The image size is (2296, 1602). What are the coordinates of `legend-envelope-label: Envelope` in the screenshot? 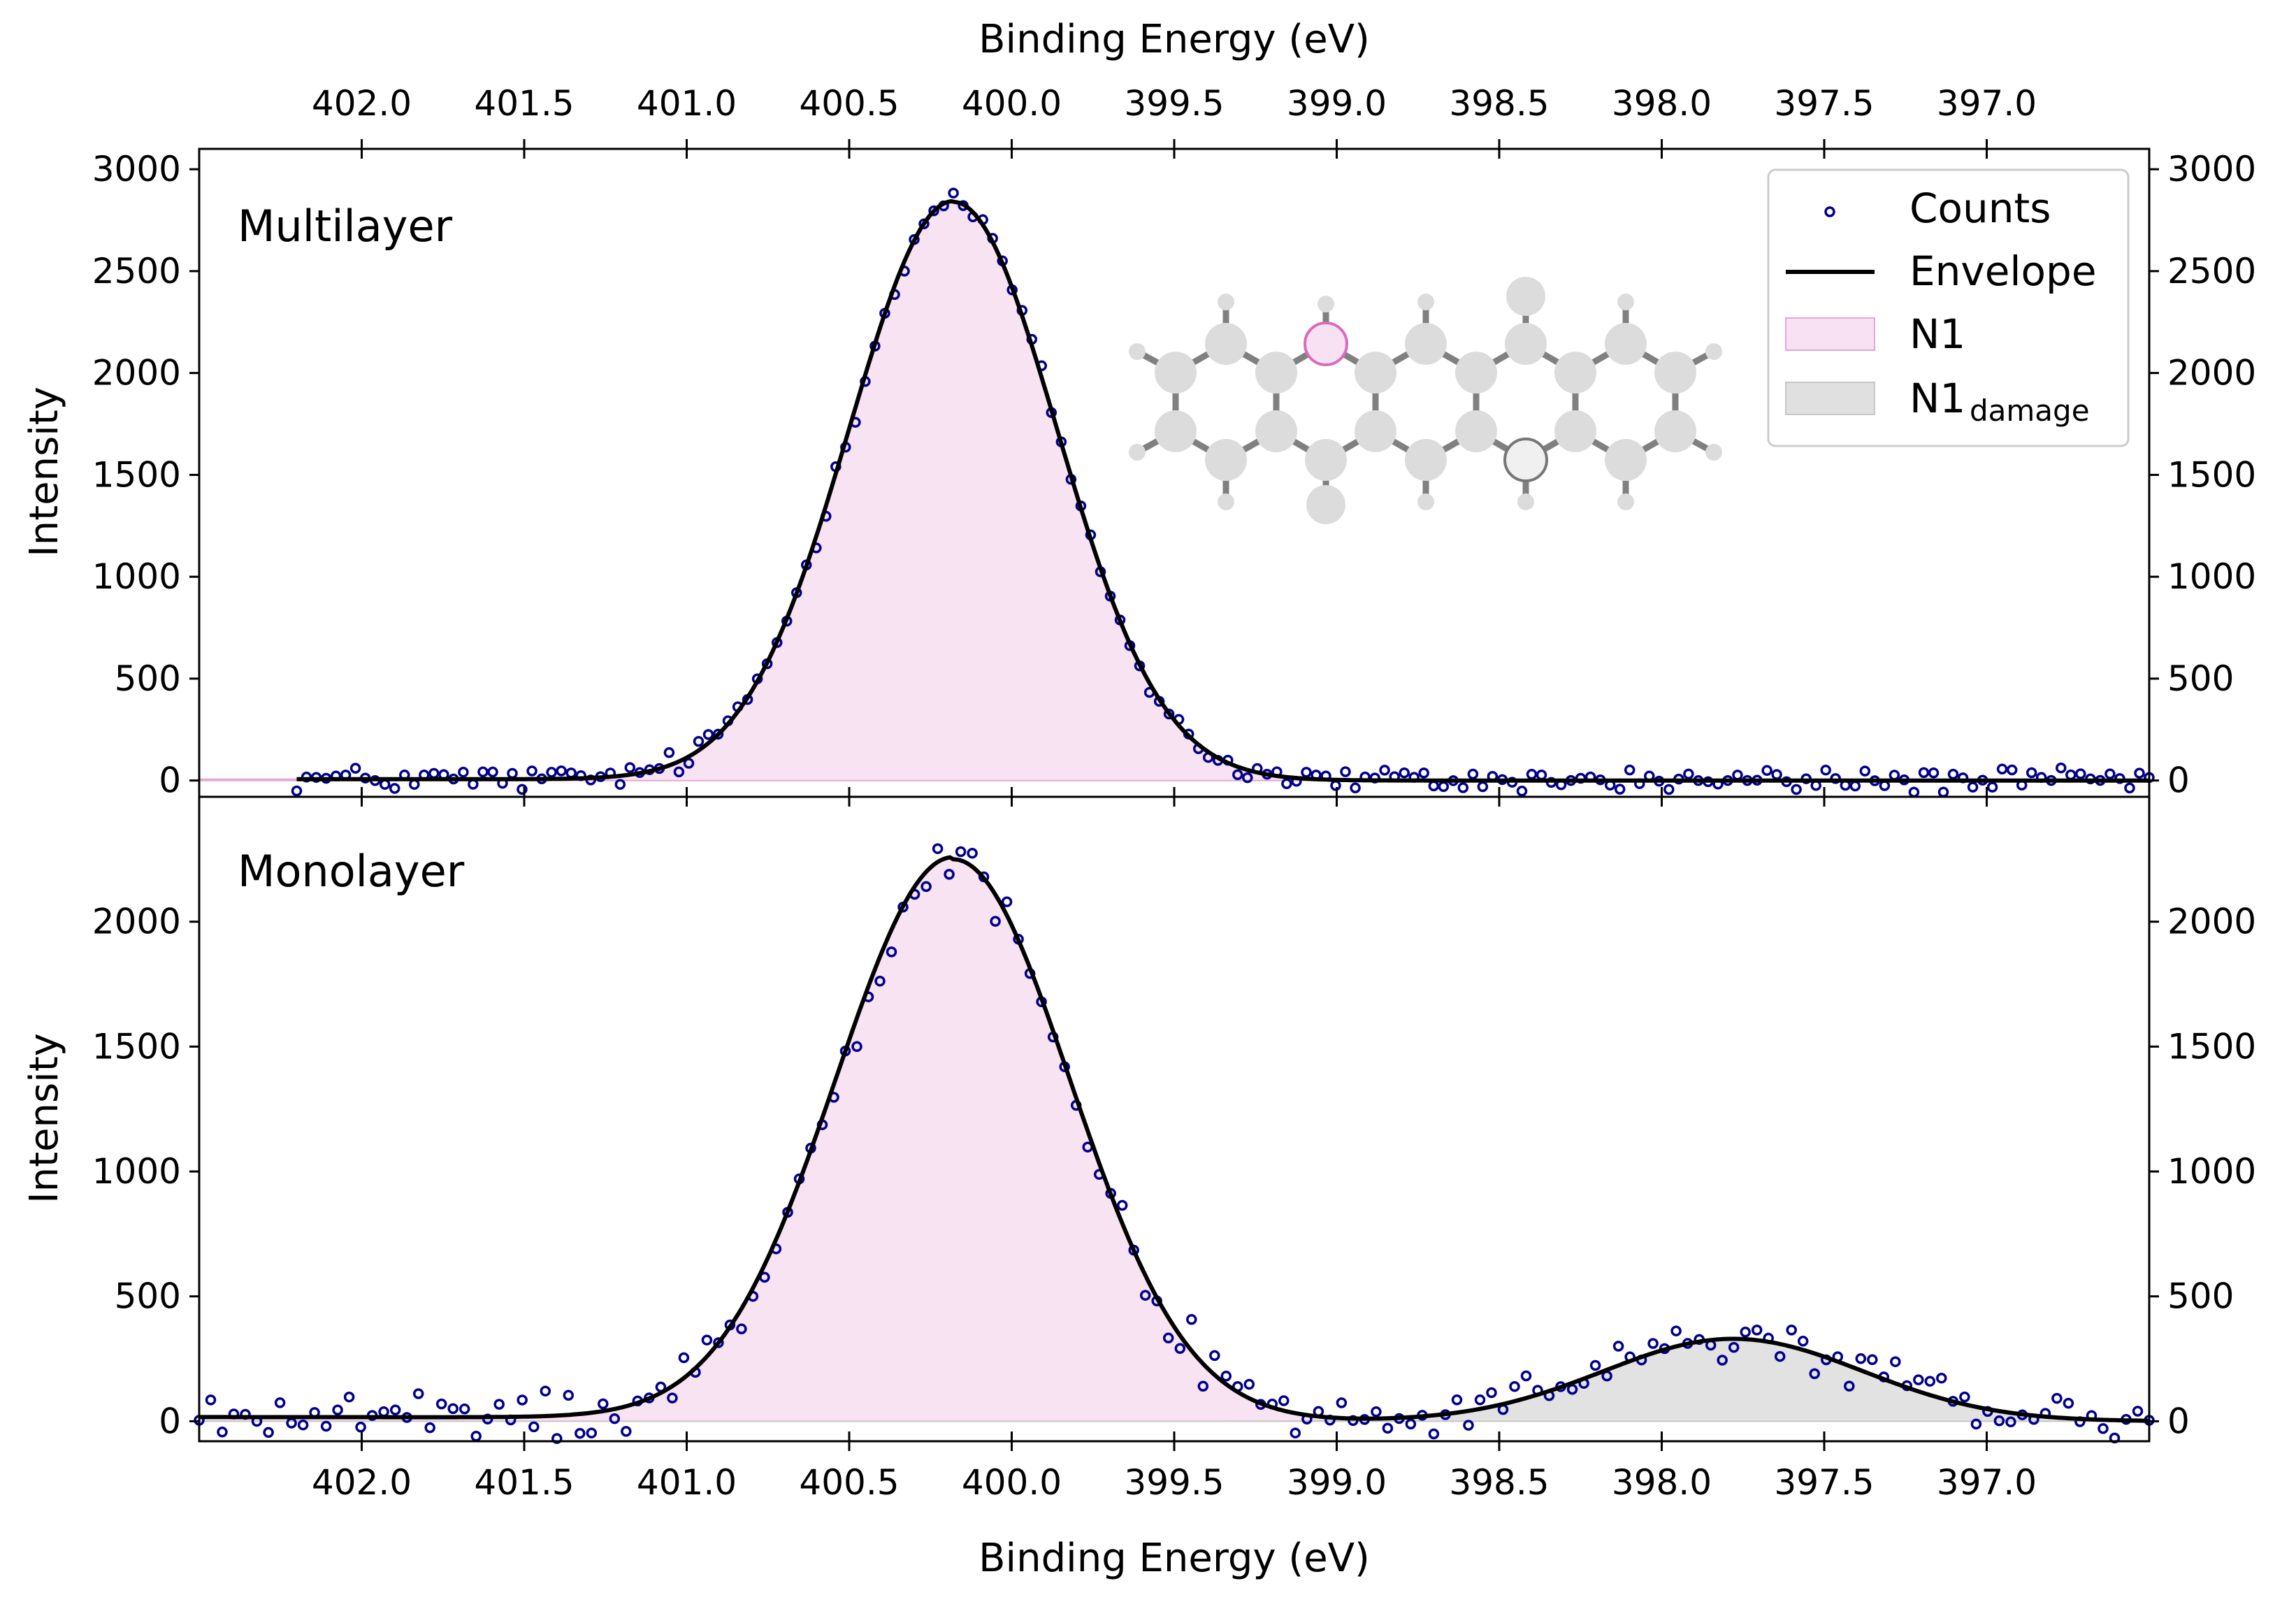 It's located at (2003, 271).